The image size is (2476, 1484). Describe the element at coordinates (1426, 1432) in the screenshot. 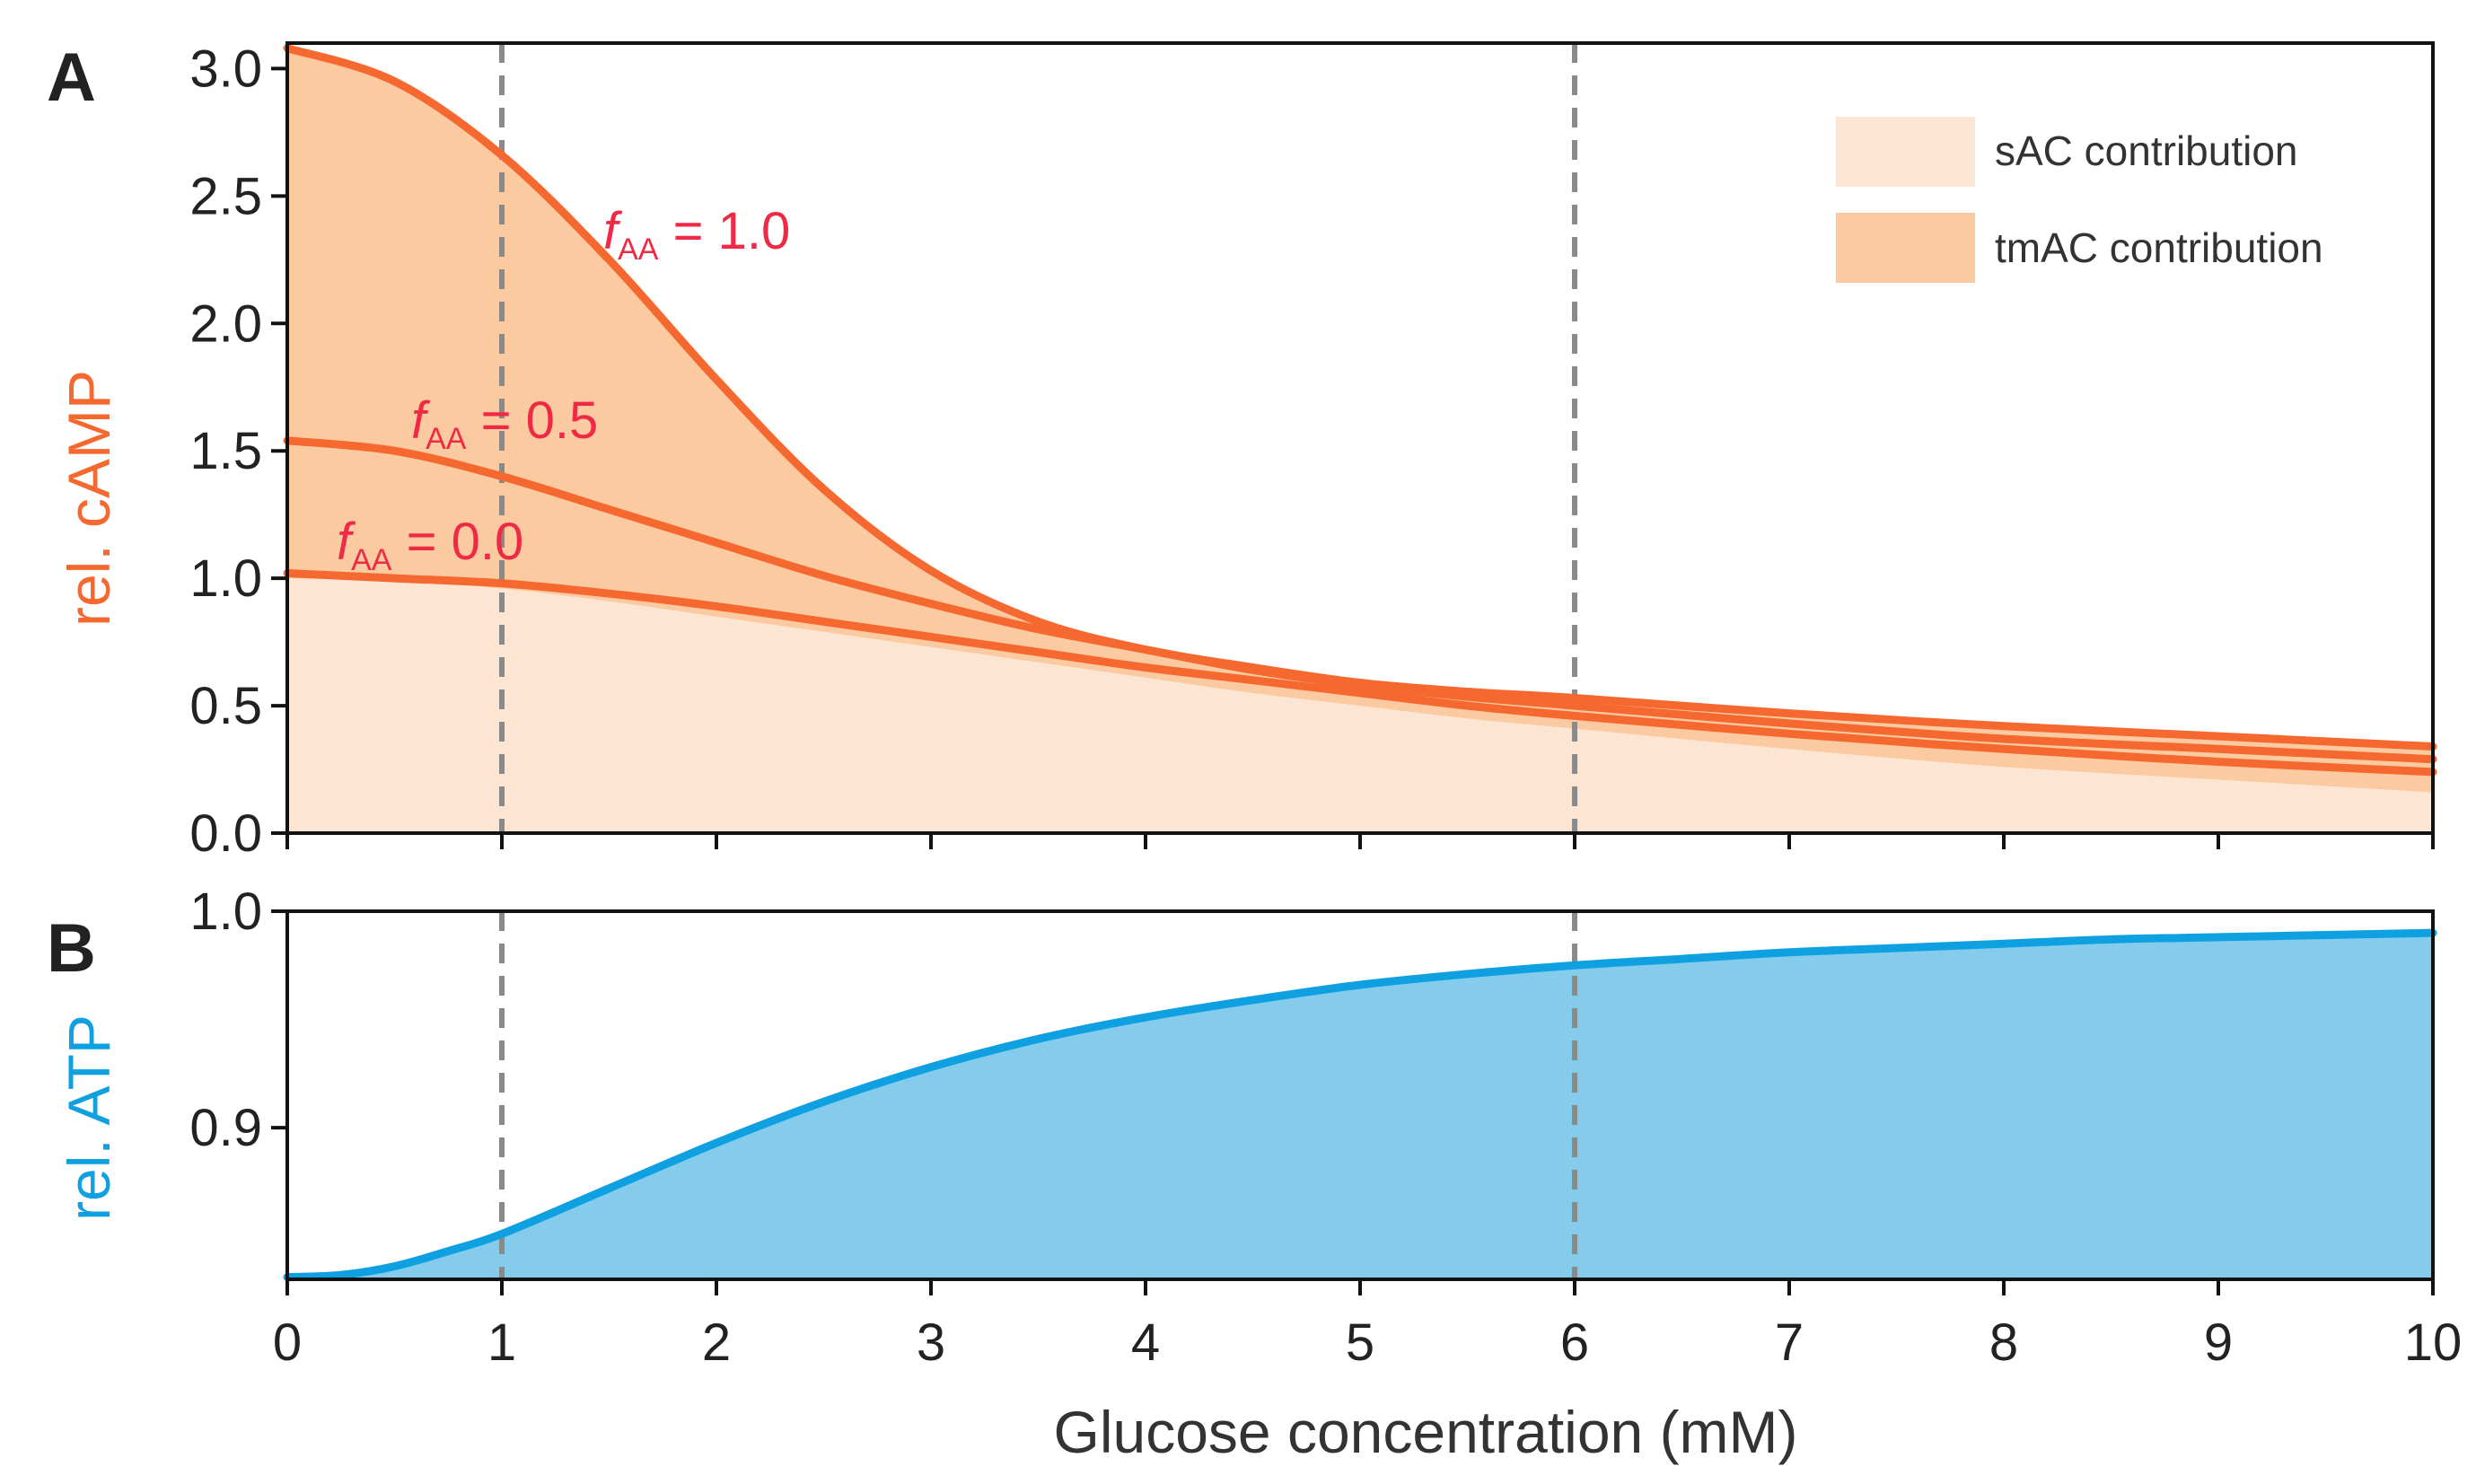

I see `x-axis-title: Glucose concentration (mM)` at that location.